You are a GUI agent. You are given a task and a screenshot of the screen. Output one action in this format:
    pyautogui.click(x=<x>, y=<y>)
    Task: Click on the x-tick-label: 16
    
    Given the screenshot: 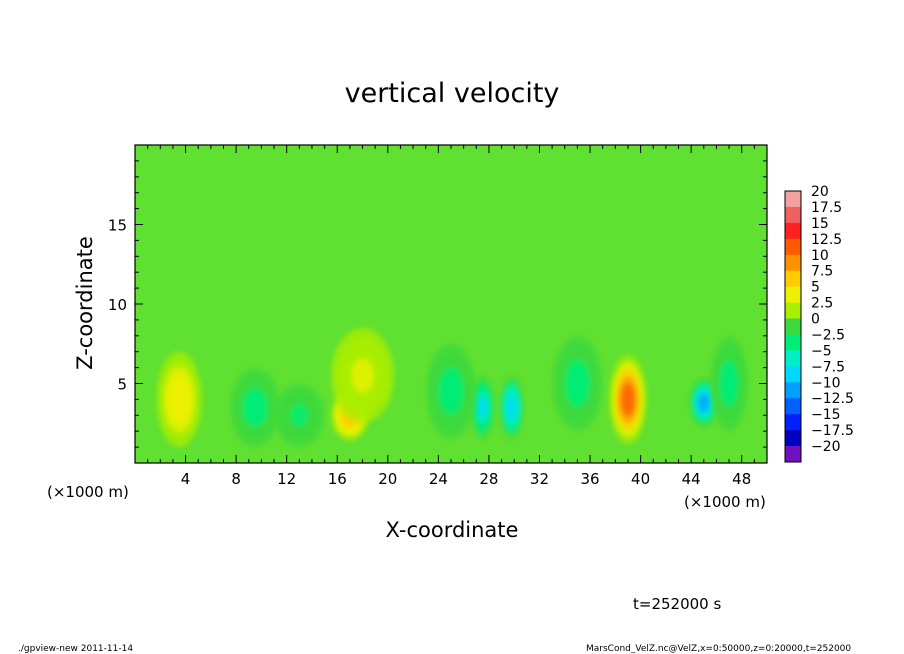 What is the action you would take?
    pyautogui.click(x=337, y=479)
    